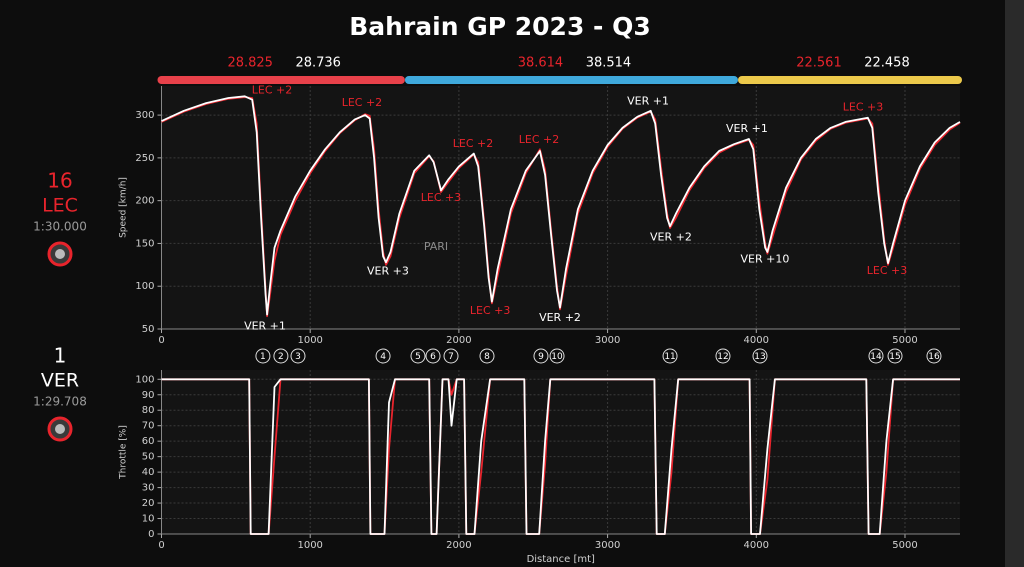  What do you see at coordinates (764, 259) in the screenshot?
I see `annotation: VER +10` at bounding box center [764, 259].